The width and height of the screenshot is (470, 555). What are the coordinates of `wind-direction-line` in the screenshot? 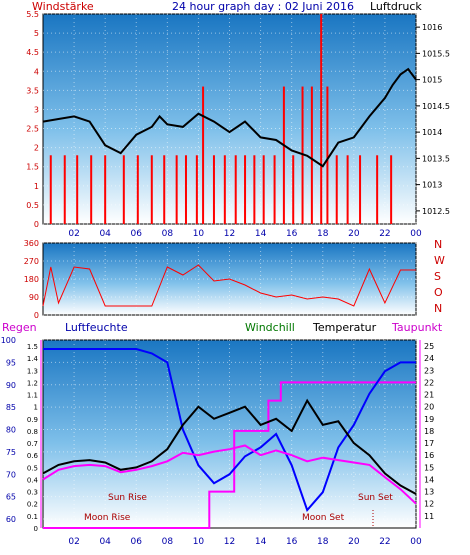 It's located at (229, 285).